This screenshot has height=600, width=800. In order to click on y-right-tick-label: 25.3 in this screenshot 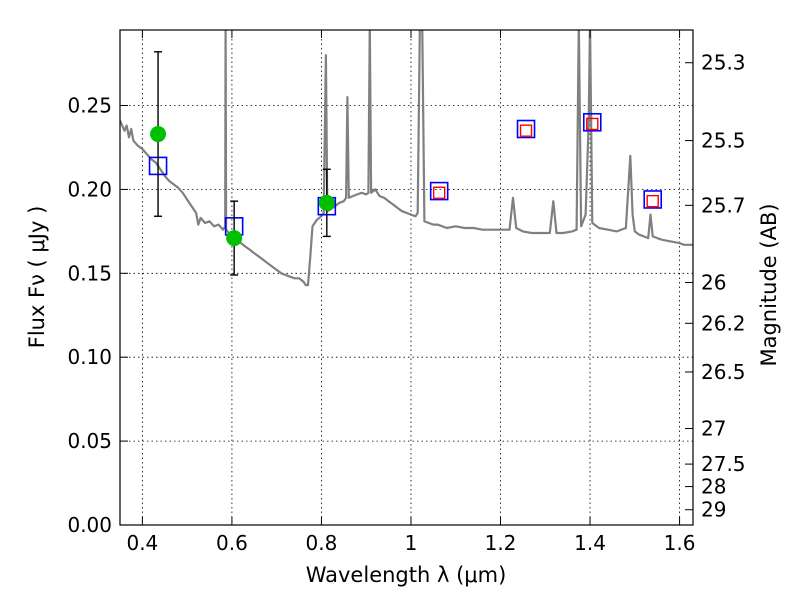, I will do `click(723, 63)`.